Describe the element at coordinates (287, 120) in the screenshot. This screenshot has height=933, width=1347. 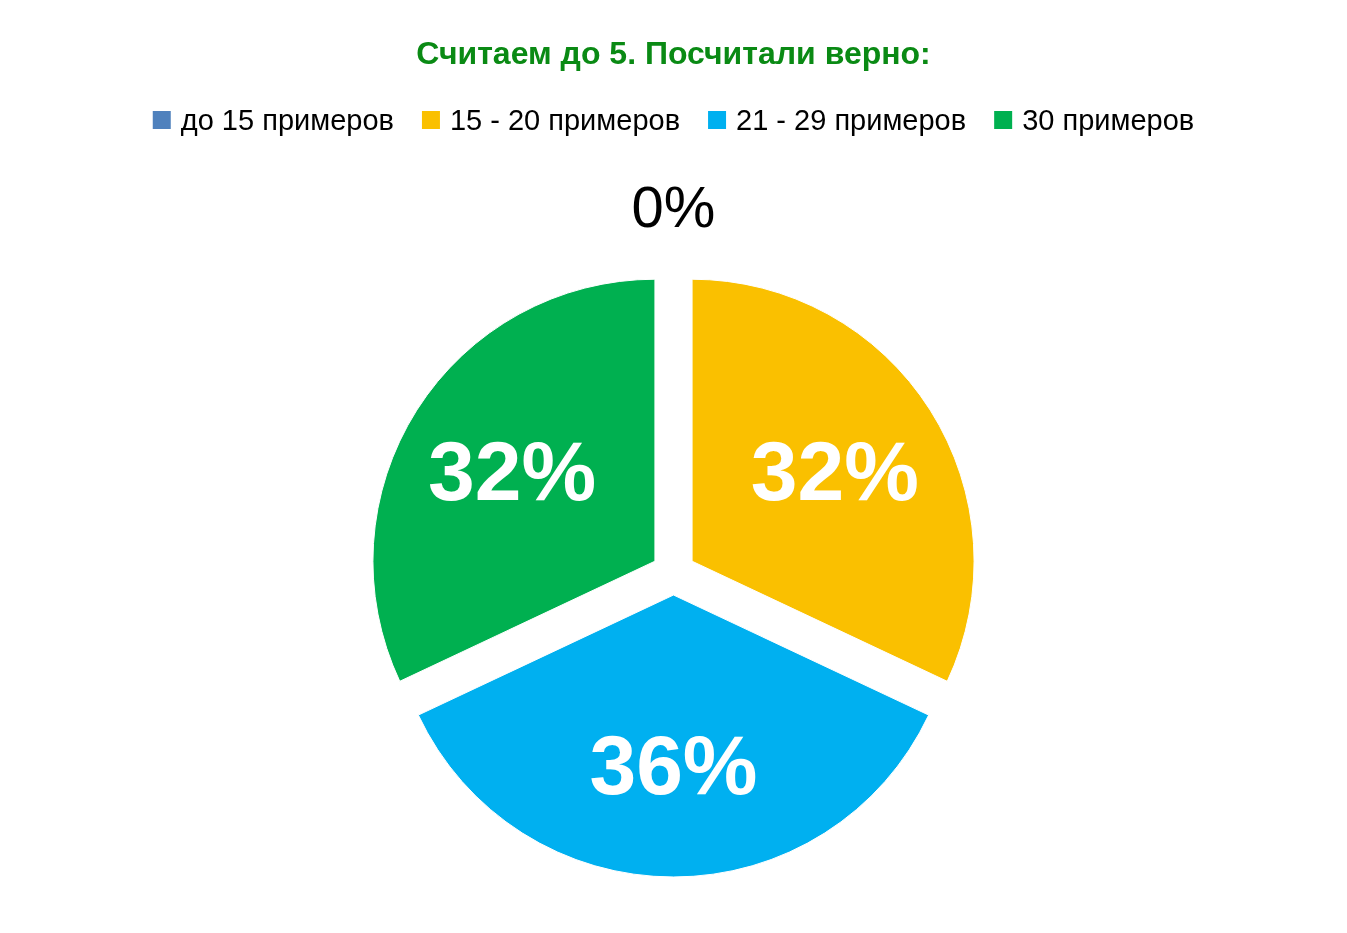
I see `legend-label: до 15 примеров` at that location.